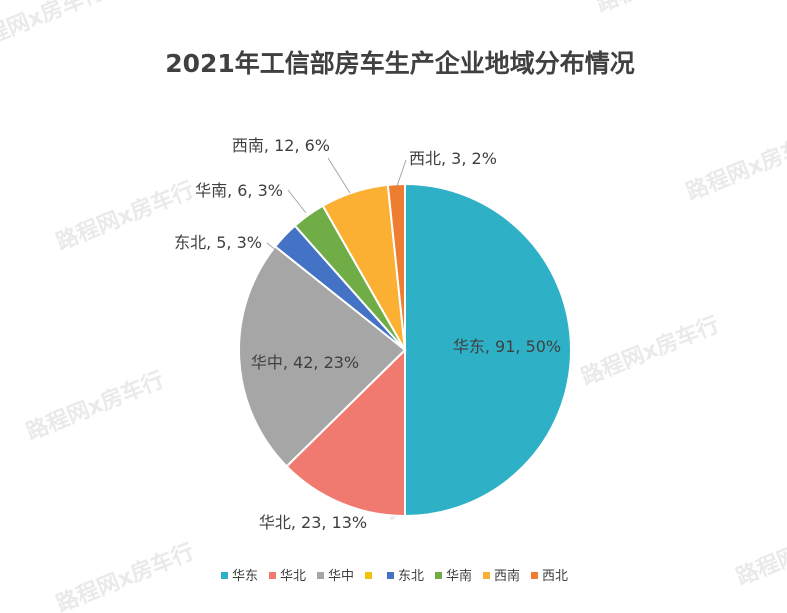 Image resolution: width=787 pixels, height=613 pixels. What do you see at coordinates (341, 576) in the screenshot?
I see `legend-label: 华中` at bounding box center [341, 576].